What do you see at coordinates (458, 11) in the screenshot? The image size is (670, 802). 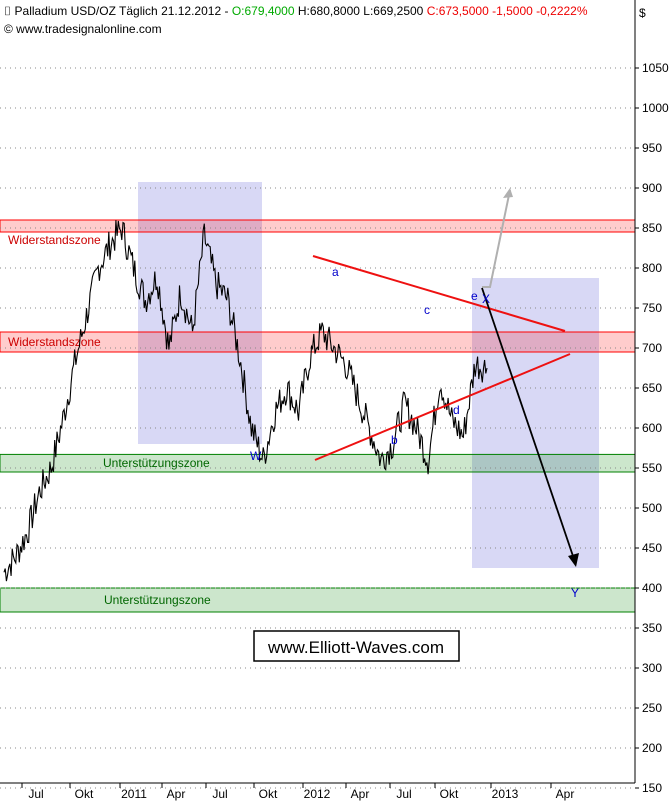 I see `header-close: C:673,5000` at bounding box center [458, 11].